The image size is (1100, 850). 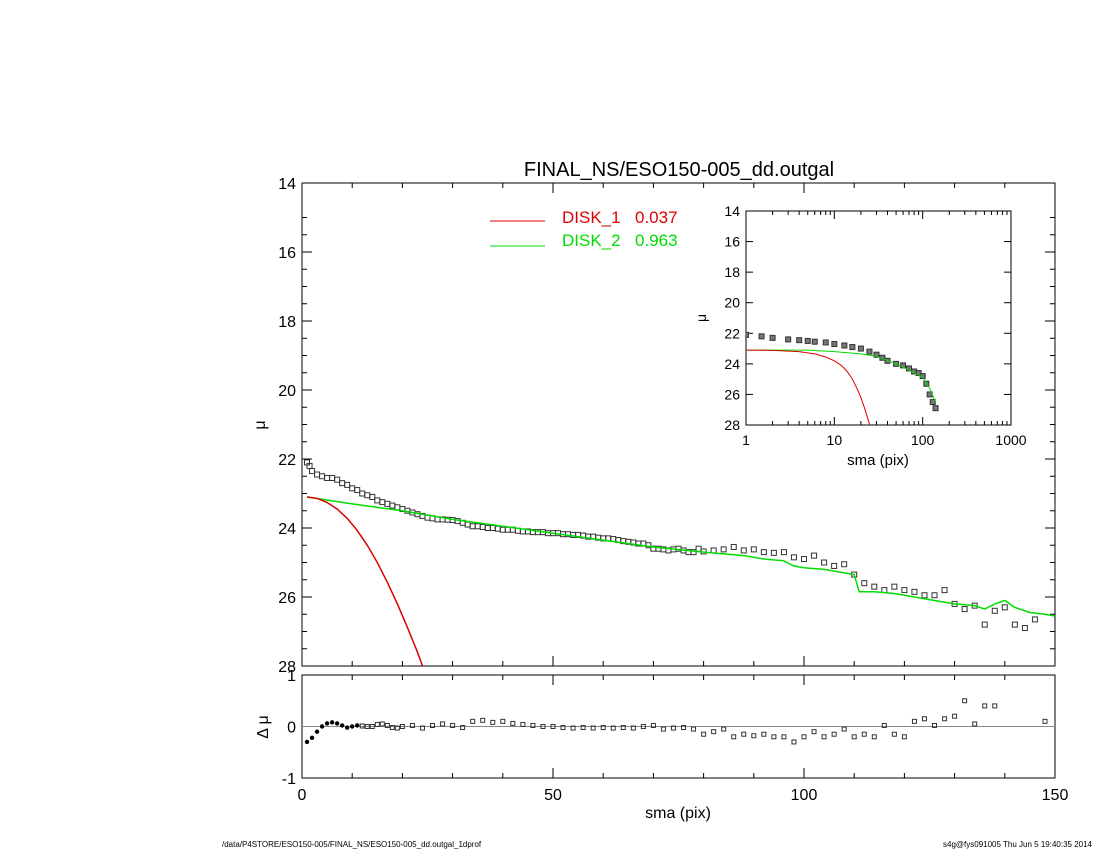 I want to click on residual-x-tick-label: 150, so click(x=1055, y=795).